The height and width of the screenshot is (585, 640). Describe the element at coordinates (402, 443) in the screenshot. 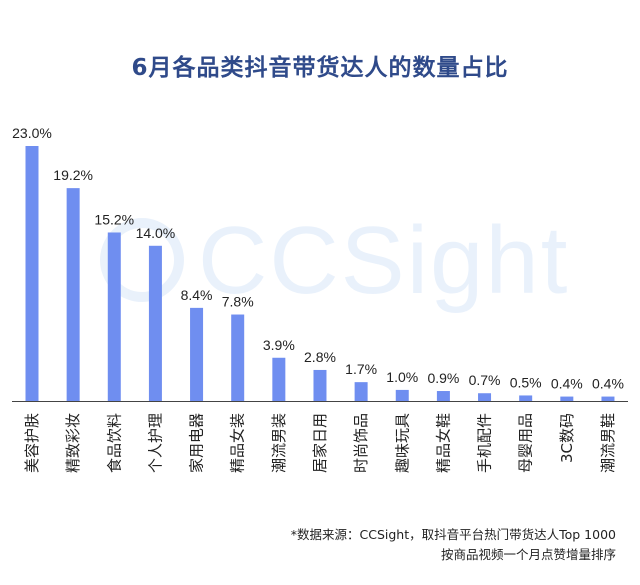

I see `category-label-10: 趣味玩具` at that location.